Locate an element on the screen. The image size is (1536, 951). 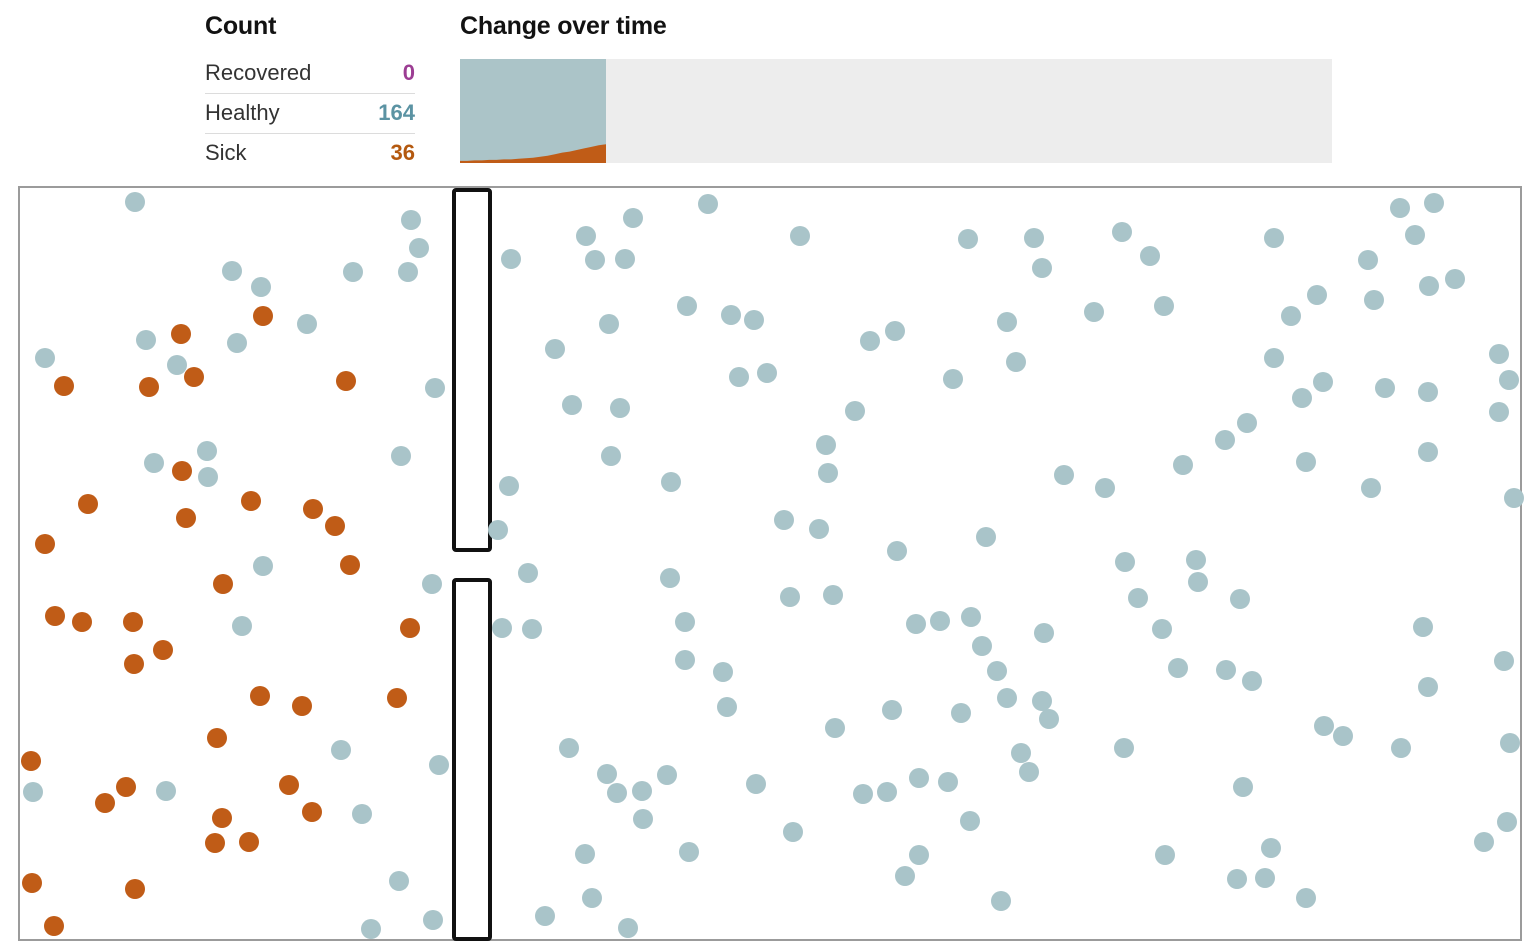
sick-area is located at coordinates (533, 153).